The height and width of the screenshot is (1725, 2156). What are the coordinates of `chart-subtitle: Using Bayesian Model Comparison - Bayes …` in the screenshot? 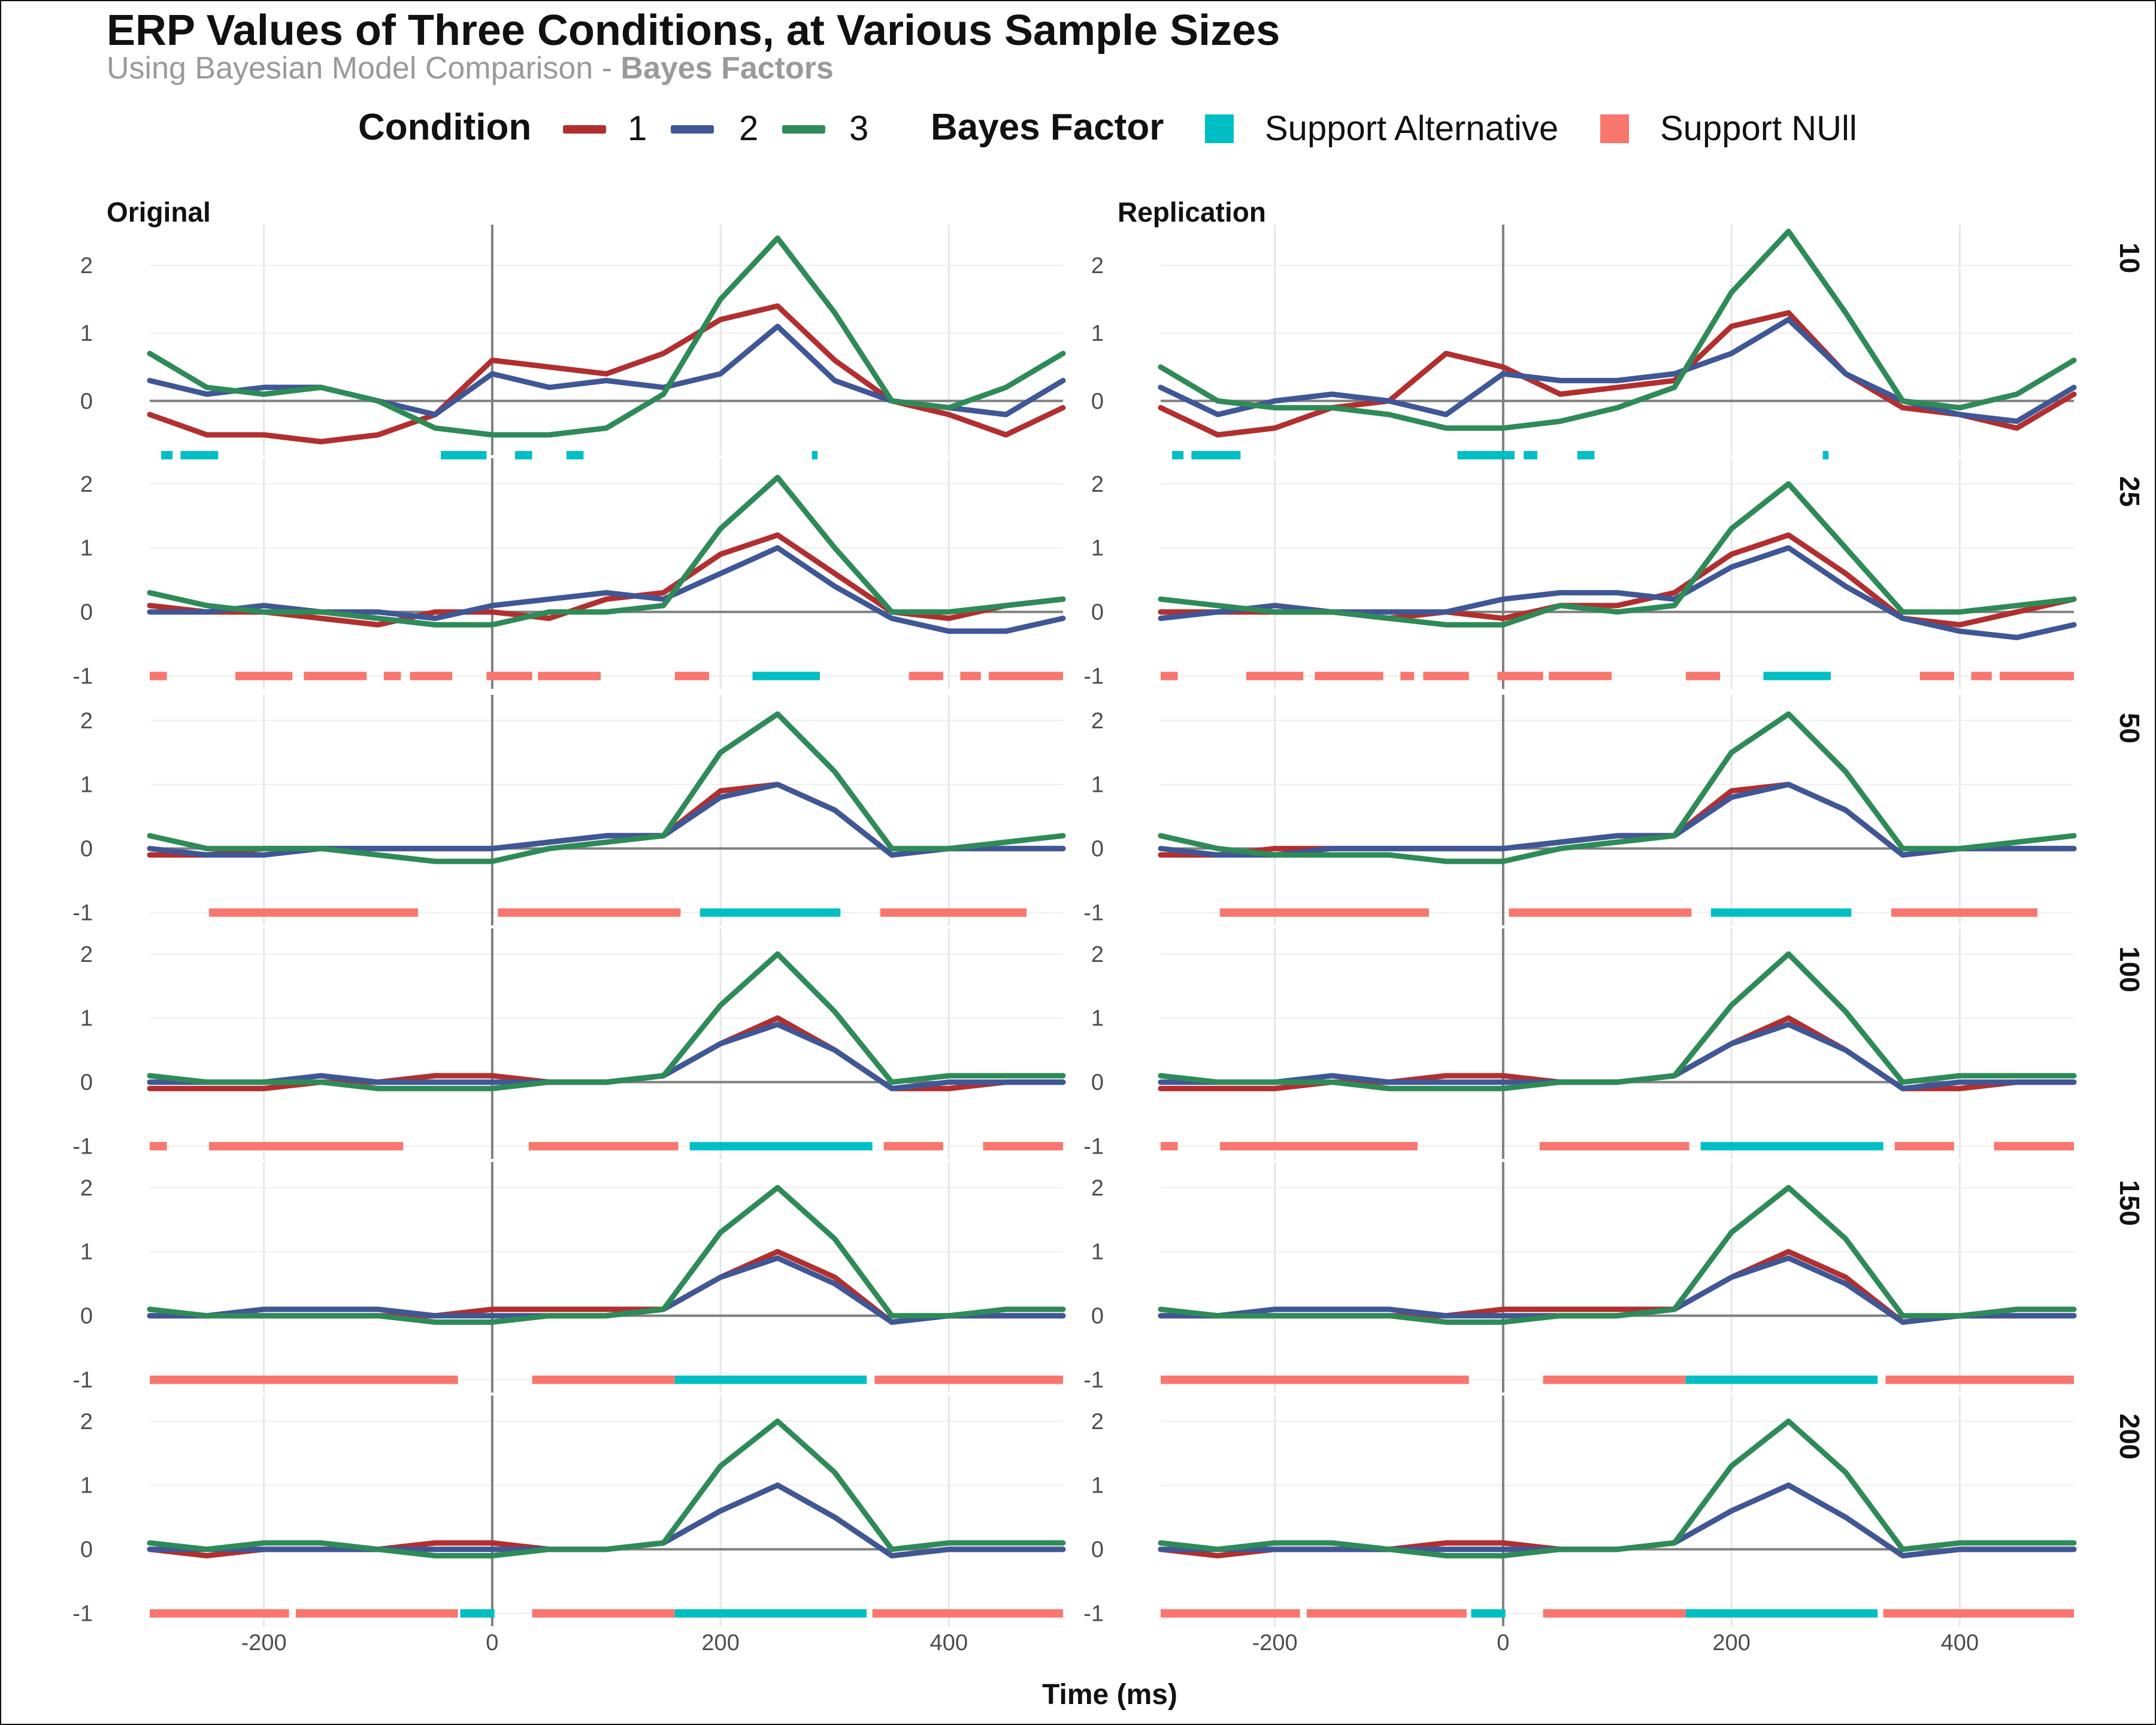 It's located at (471, 68).